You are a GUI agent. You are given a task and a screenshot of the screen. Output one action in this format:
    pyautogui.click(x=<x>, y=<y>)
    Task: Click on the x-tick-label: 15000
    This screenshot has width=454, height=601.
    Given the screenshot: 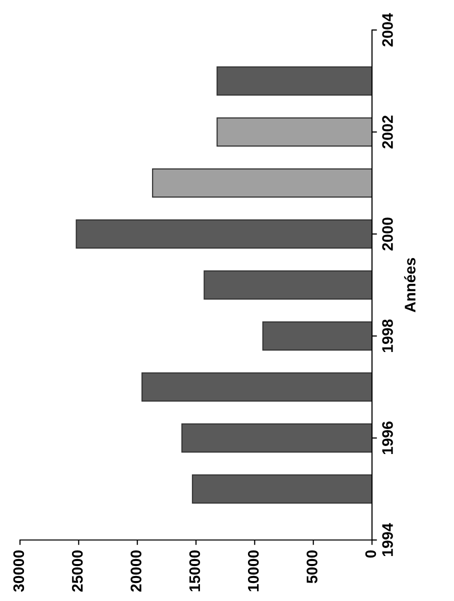 What is the action you would take?
    pyautogui.click(x=194, y=571)
    